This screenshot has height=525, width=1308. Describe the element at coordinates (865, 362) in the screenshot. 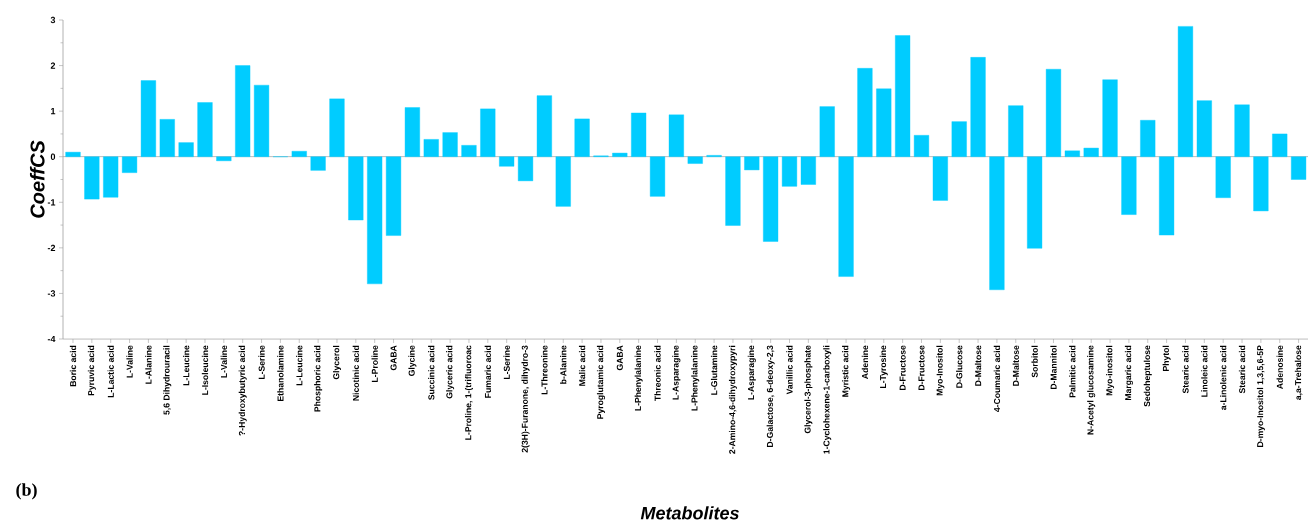

I see `x-tick-label: Adenine` at that location.